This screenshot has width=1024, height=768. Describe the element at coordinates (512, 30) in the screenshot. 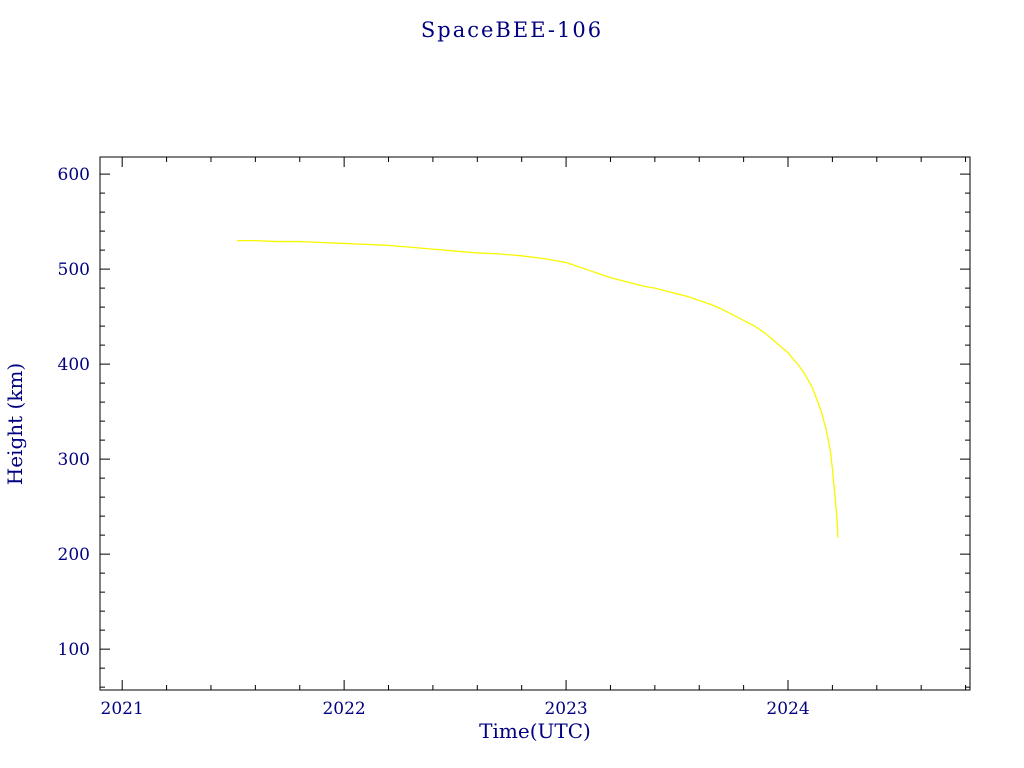

I see `chart-title: SpaceBEE-106` at that location.